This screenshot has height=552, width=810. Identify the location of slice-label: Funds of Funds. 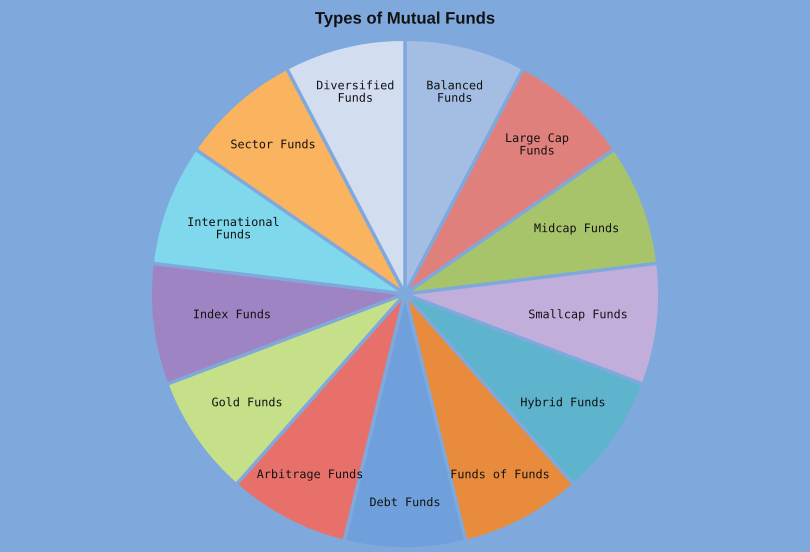
(500, 473).